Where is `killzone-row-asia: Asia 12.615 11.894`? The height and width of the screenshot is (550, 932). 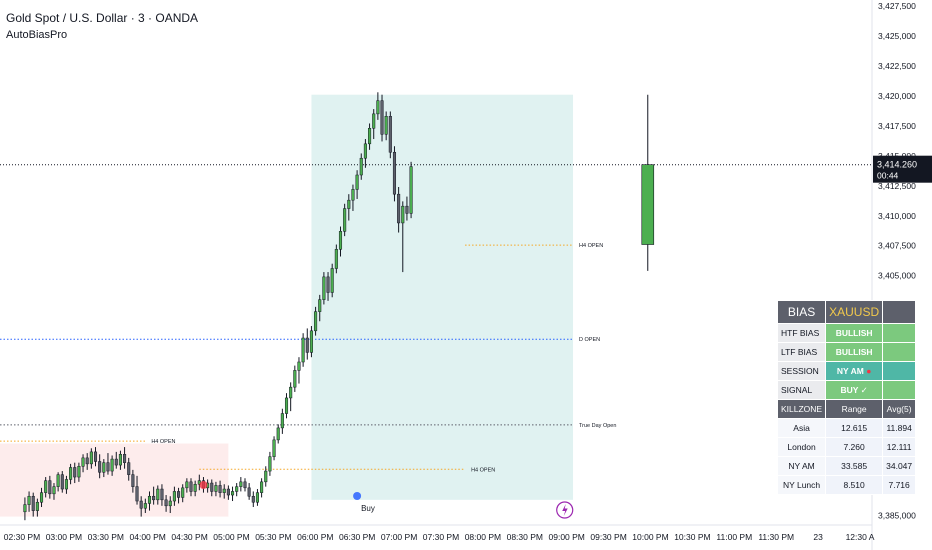
killzone-row-asia: Asia 12.615 11.894 is located at coordinates (846, 428).